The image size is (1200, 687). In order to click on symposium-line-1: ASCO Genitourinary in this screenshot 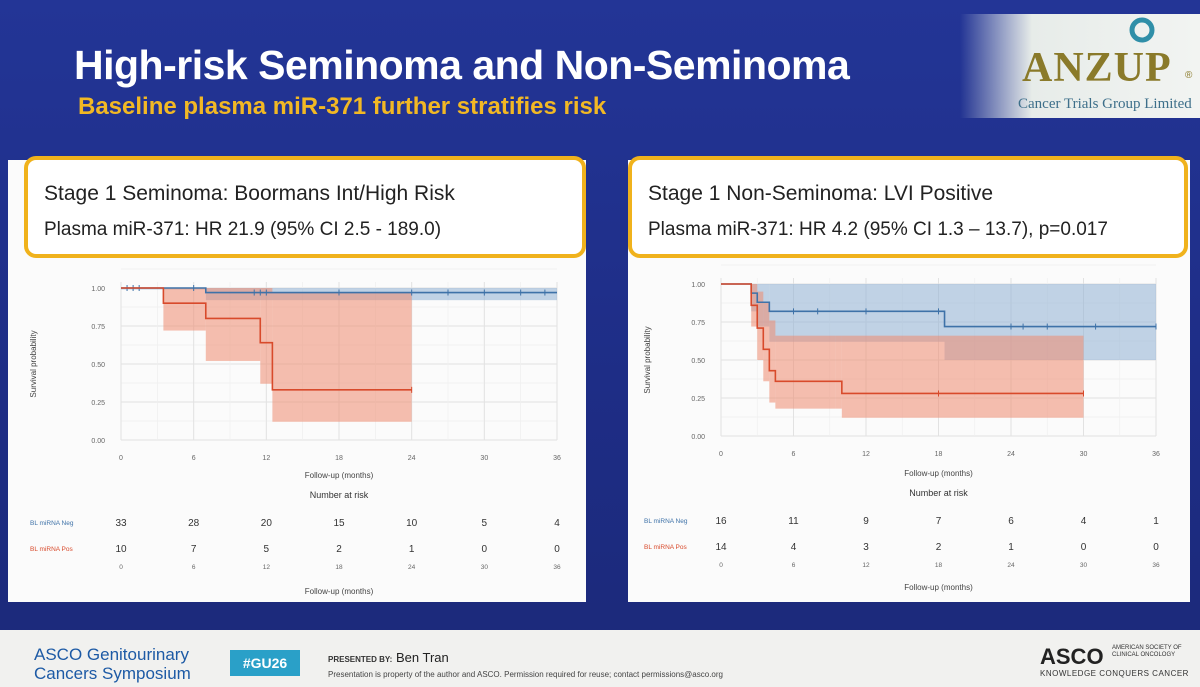, I will do `click(111, 654)`.